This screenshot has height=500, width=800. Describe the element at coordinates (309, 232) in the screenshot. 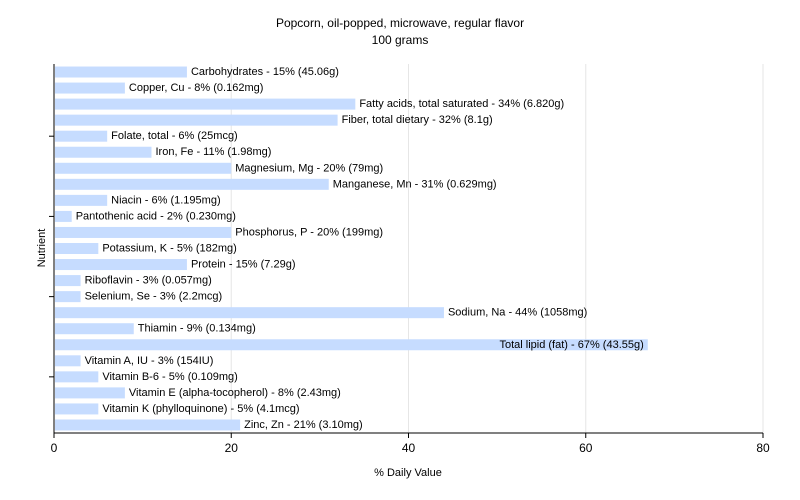

I see `bar-label-10: Phosphorus, P - 20% (199mg)` at that location.